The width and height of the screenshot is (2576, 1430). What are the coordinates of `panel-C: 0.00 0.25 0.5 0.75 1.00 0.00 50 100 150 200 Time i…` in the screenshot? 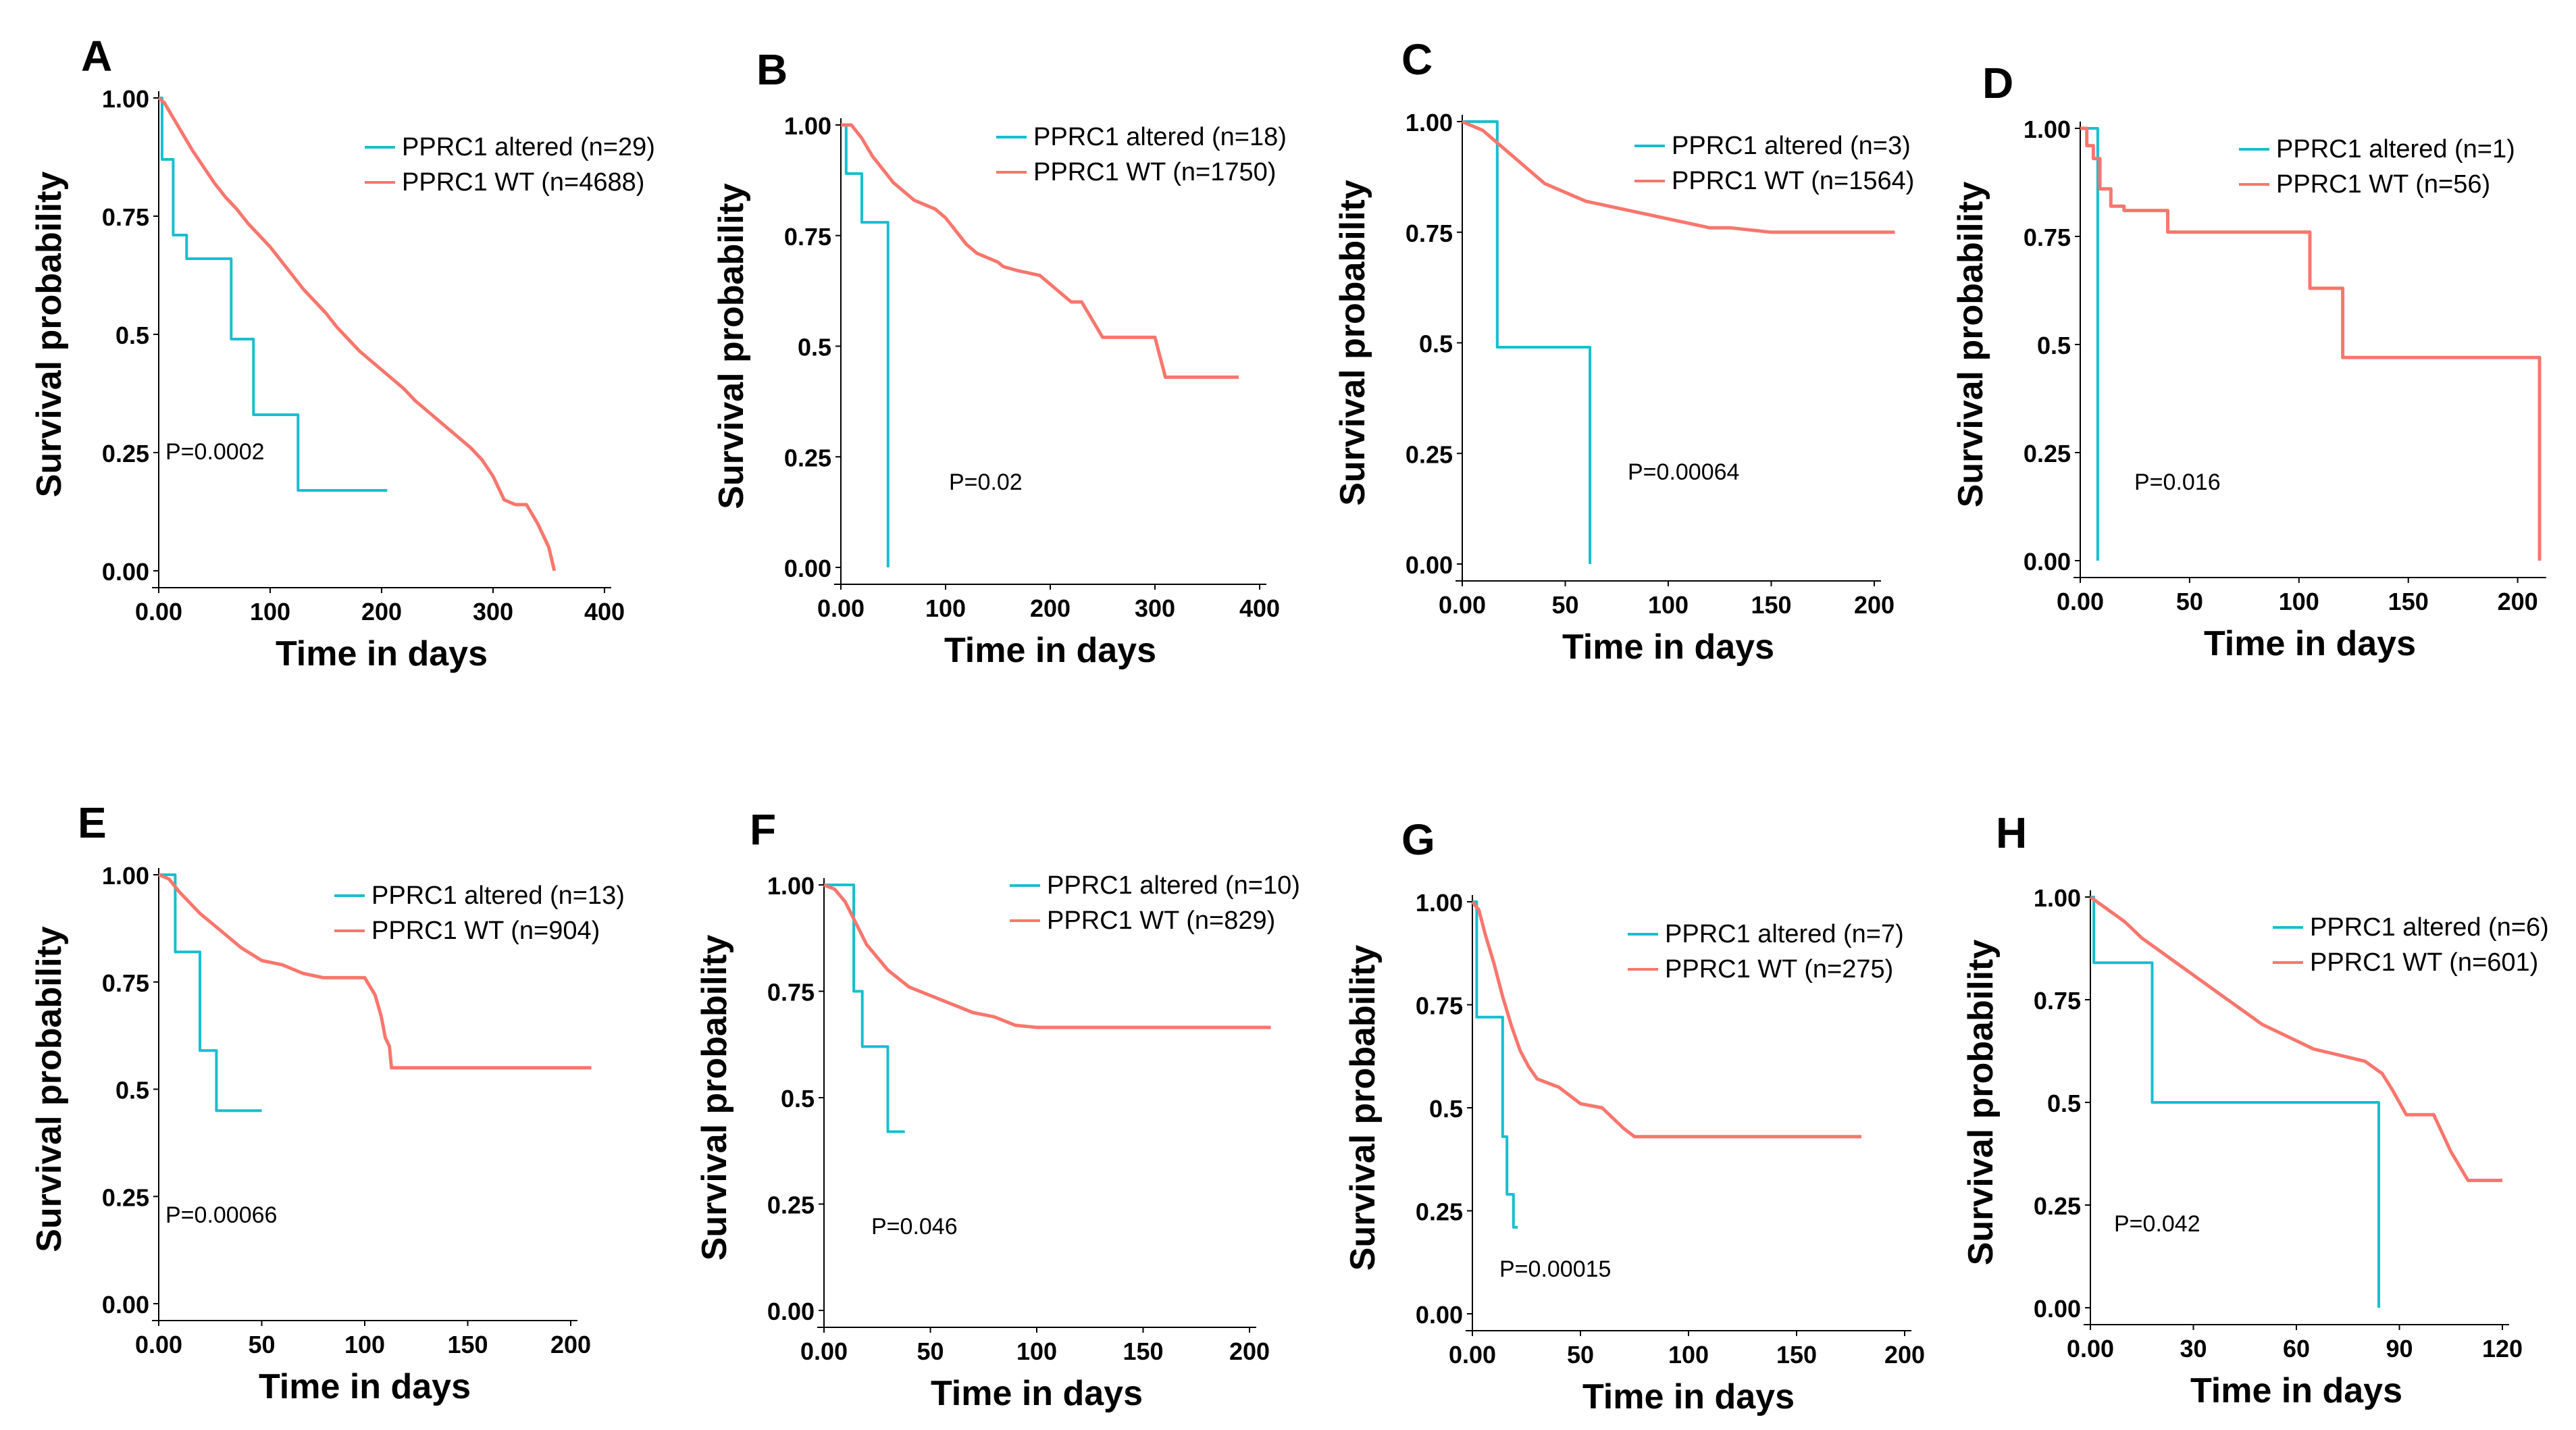 It's located at (1623, 351).